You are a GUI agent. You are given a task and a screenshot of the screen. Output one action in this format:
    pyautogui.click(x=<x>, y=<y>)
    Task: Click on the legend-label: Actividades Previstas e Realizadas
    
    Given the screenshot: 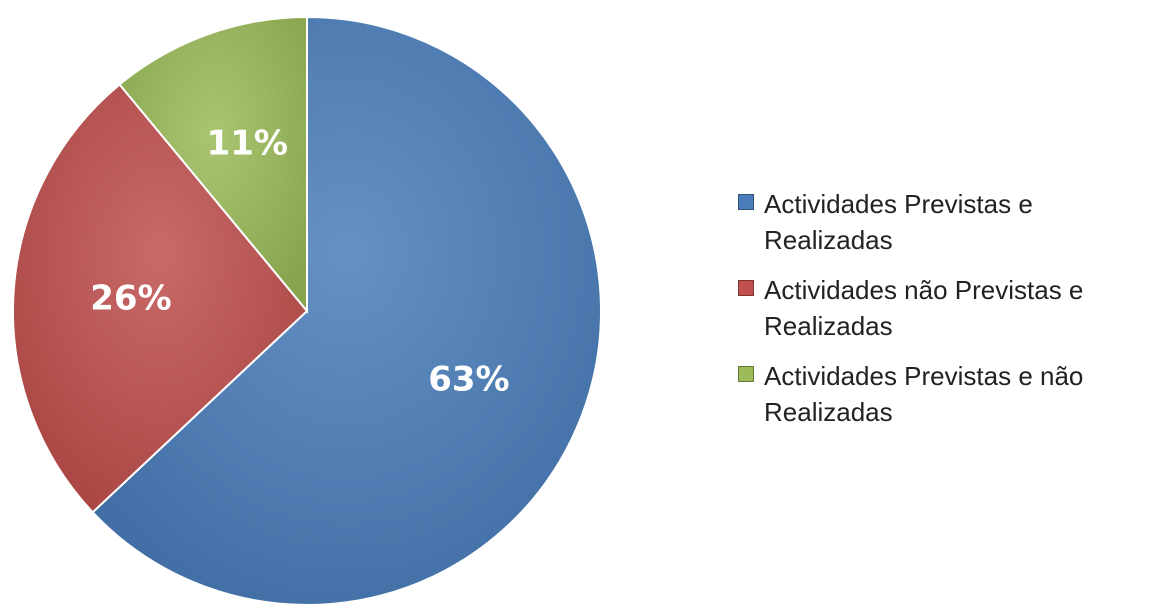 What is the action you would take?
    pyautogui.click(x=898, y=222)
    